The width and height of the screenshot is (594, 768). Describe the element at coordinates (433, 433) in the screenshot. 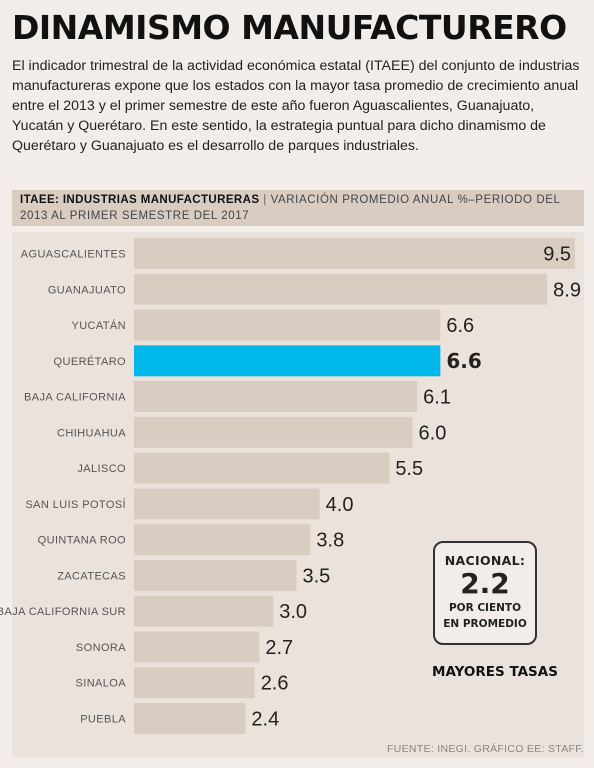

I see `value-label-5: 6.0` at that location.